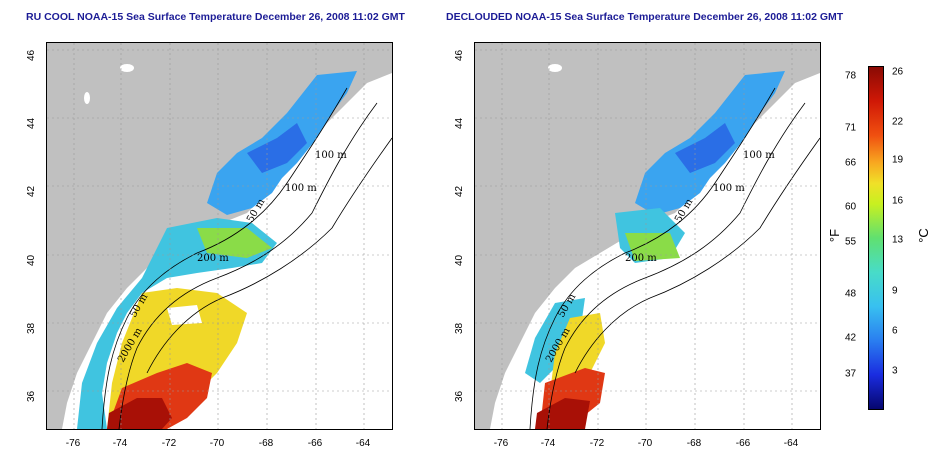  I want to click on colorbar-fahrenheit-tick: 55, so click(851, 242).